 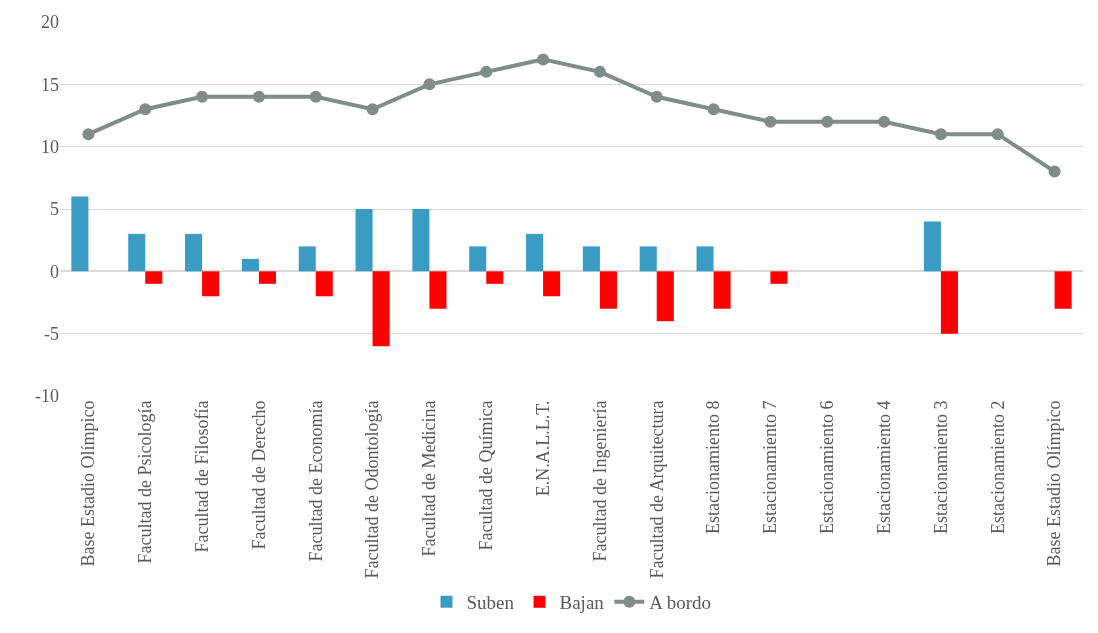 I want to click on x-tick-label: Estacionamiento 3, so click(x=940, y=467).